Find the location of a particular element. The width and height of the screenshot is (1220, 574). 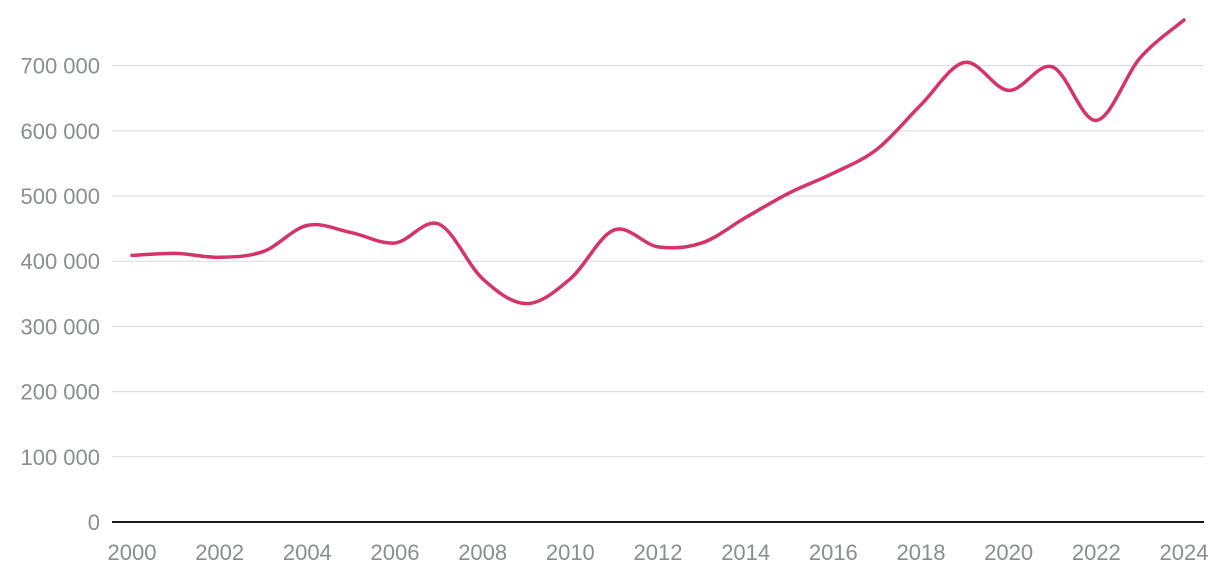

x-tick-label: 2002 is located at coordinates (219, 552).